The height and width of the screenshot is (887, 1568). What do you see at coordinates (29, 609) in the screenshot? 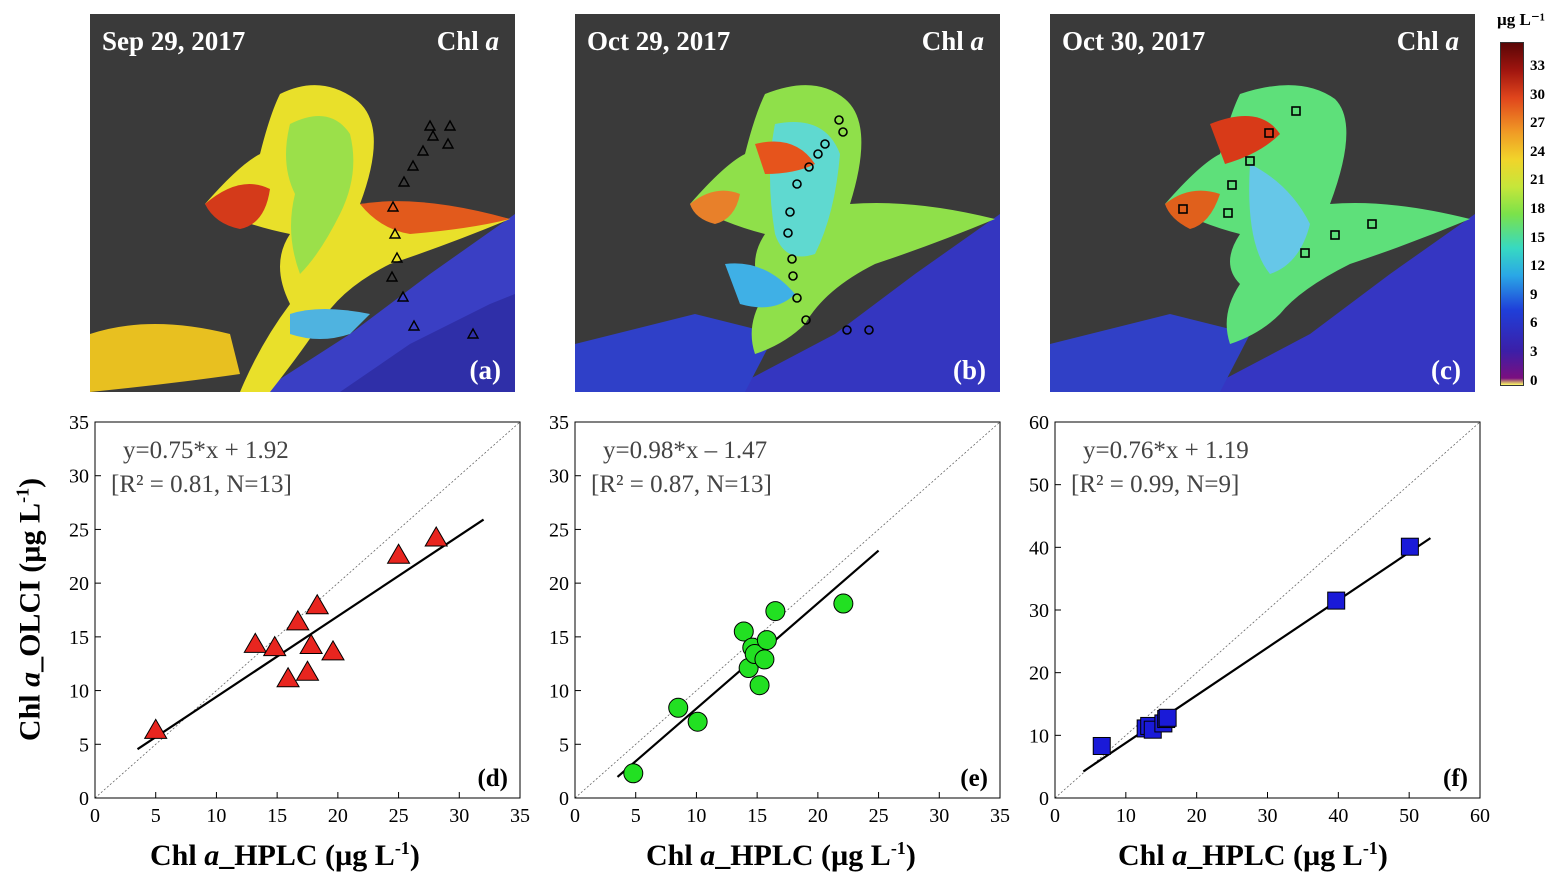
I see `y-axis-label: Chl a_OLCI (µg L-1)` at bounding box center [29, 609].